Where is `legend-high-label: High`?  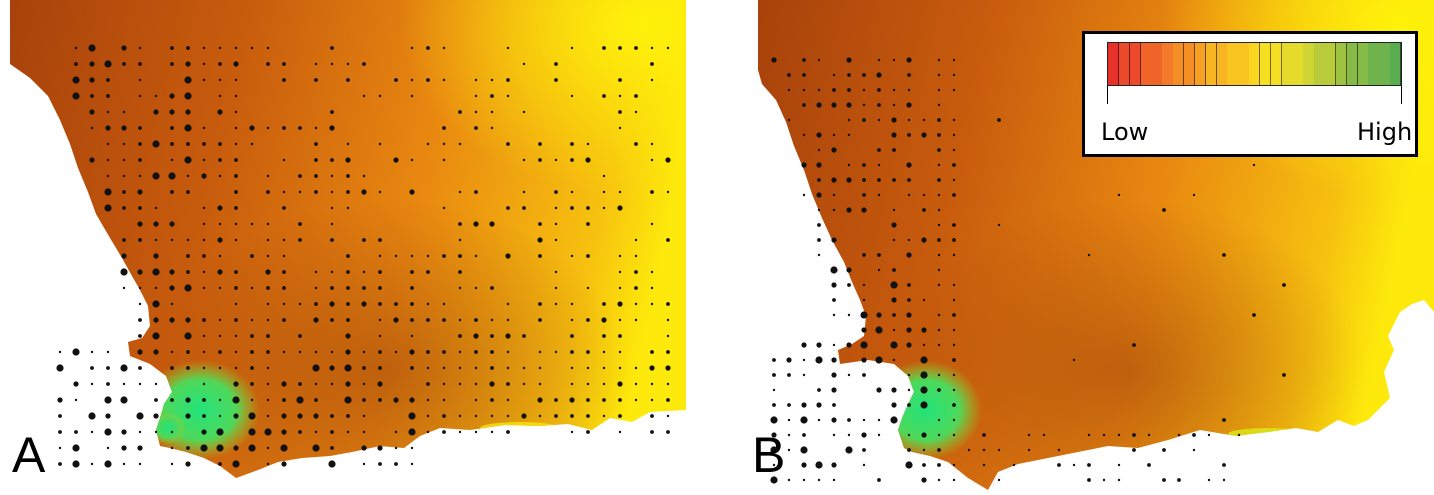 legend-high-label: High is located at coordinates (1385, 132).